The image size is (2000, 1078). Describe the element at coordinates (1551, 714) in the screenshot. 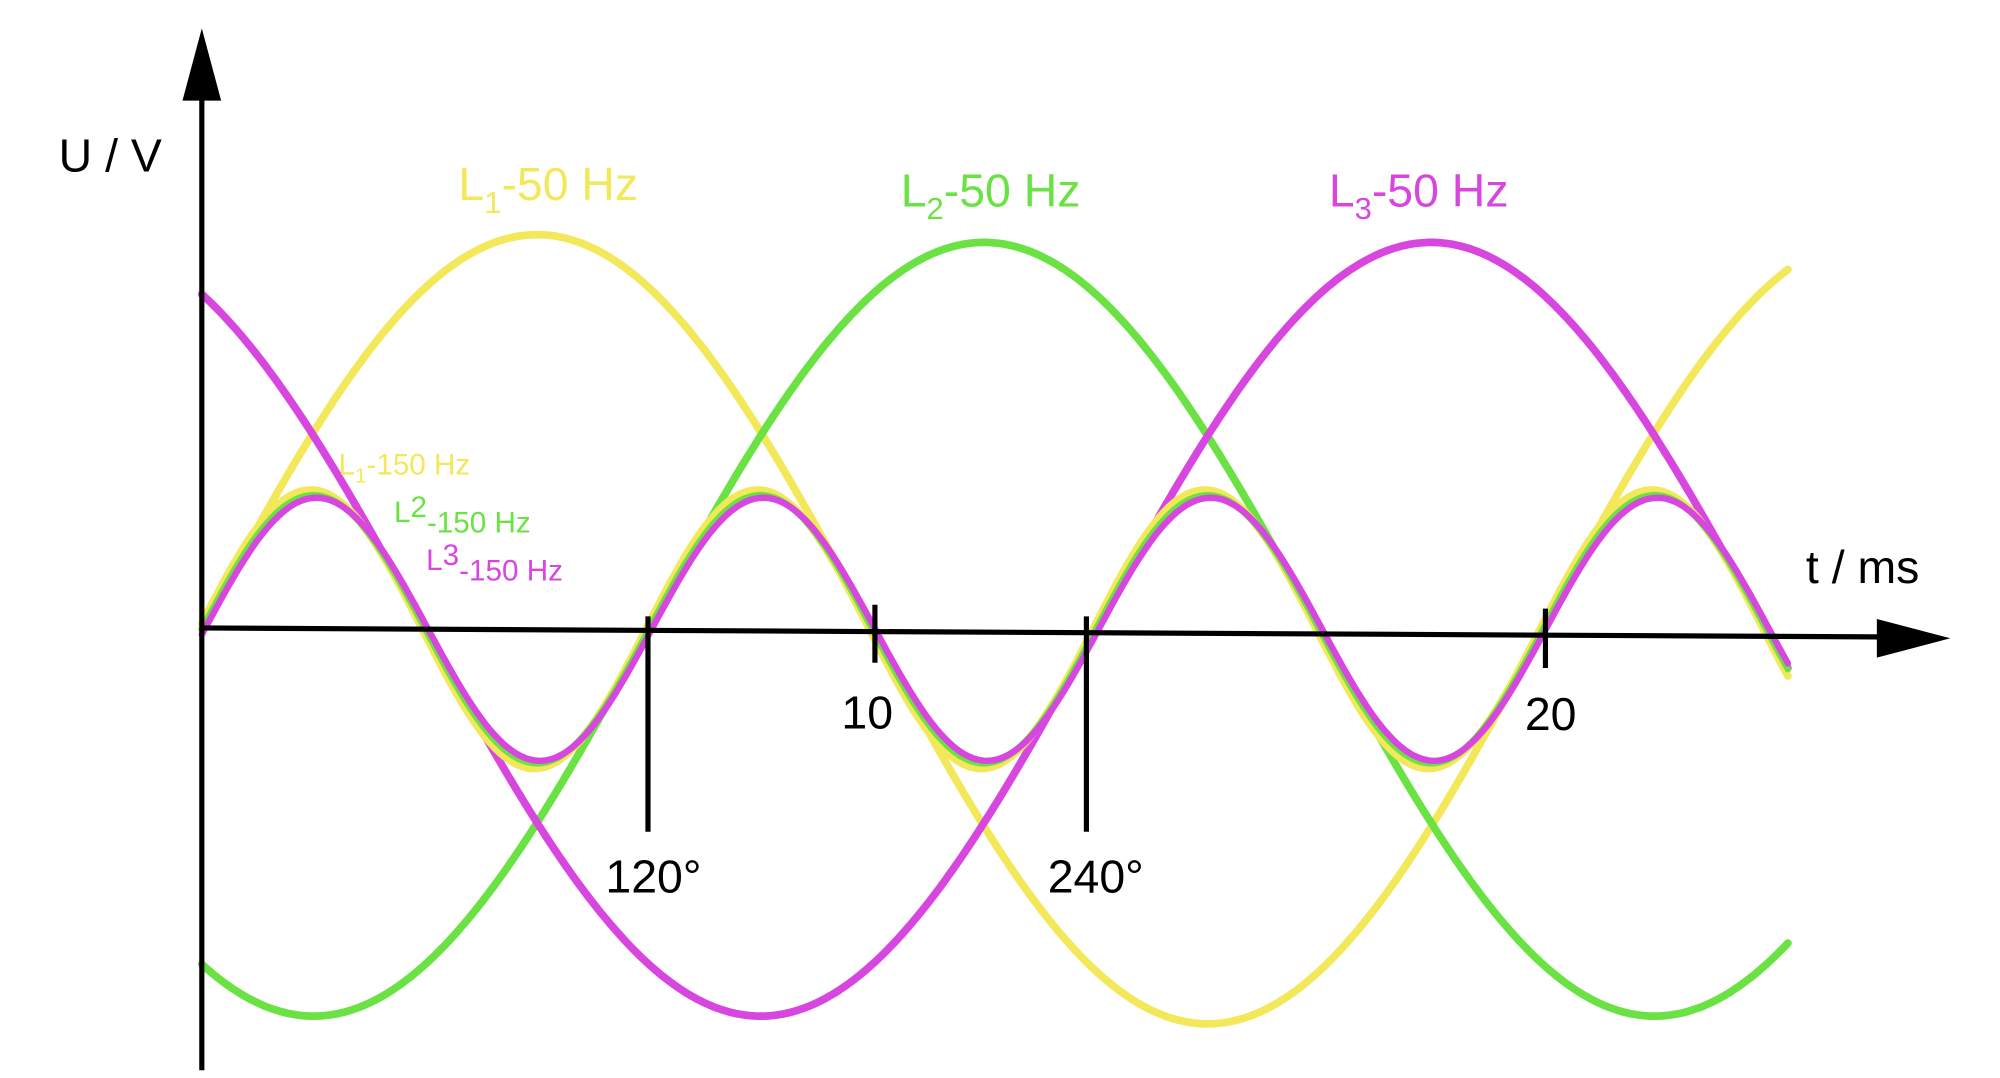

I see `tick-label: 20` at that location.